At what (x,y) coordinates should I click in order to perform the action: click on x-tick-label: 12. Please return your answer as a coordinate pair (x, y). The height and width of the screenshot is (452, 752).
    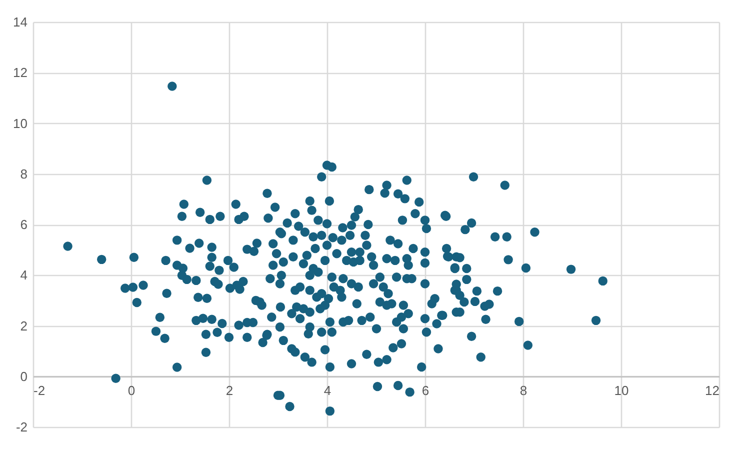
    Looking at the image, I should click on (712, 390).